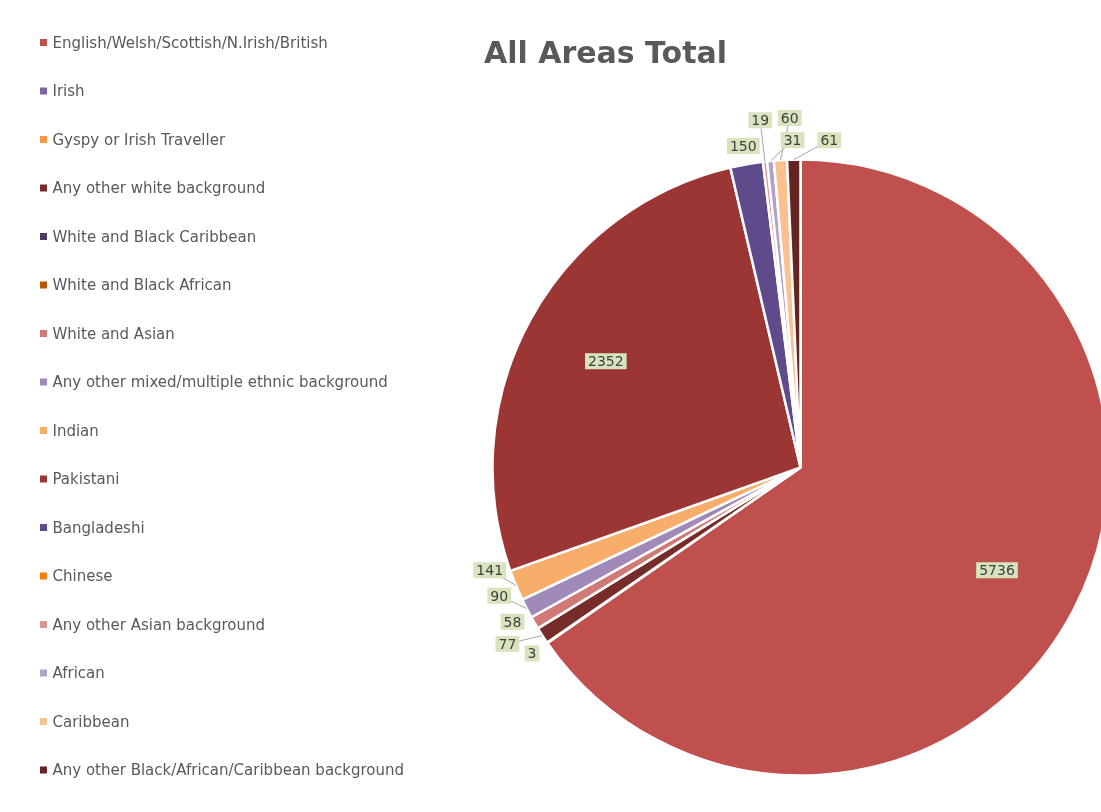 The width and height of the screenshot is (1101, 812). What do you see at coordinates (997, 570) in the screenshot?
I see `data-label: 5736` at bounding box center [997, 570].